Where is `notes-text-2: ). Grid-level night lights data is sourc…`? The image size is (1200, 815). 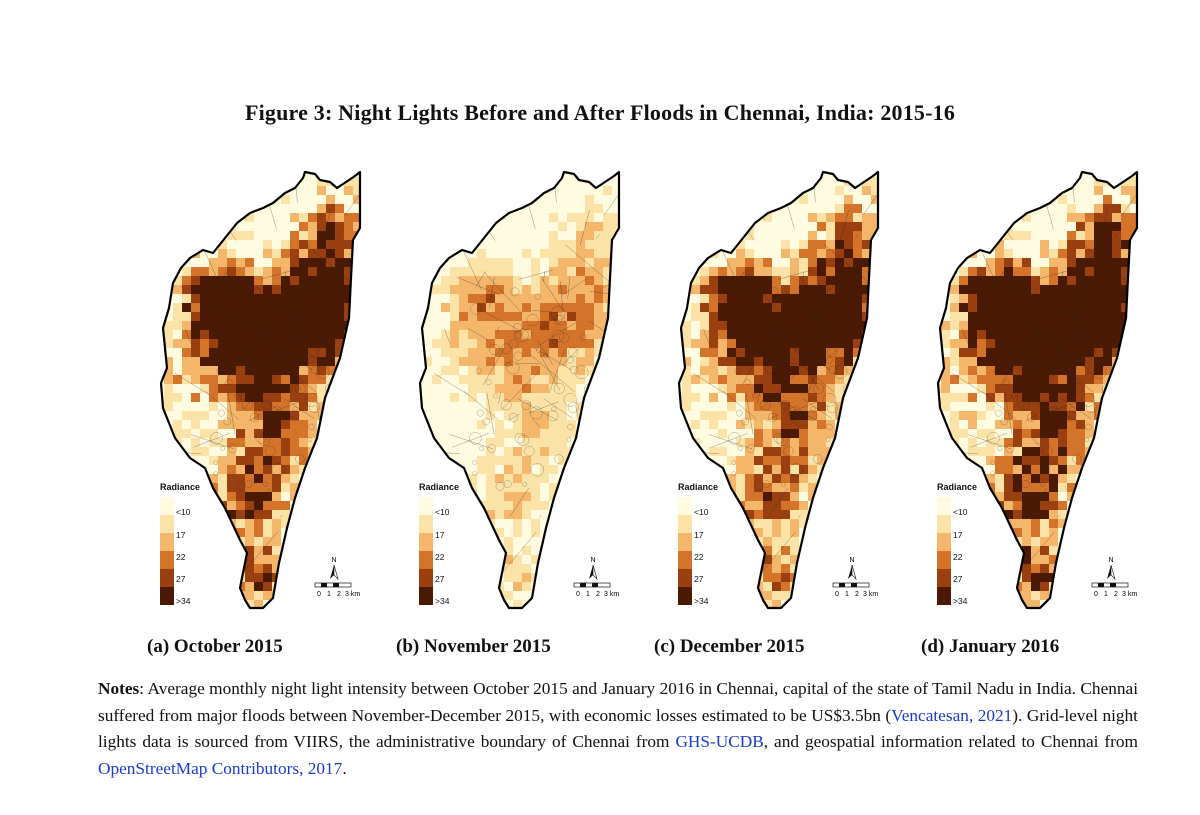 notes-text-2: ). Grid-level night lights data is sourc… is located at coordinates (618, 728).